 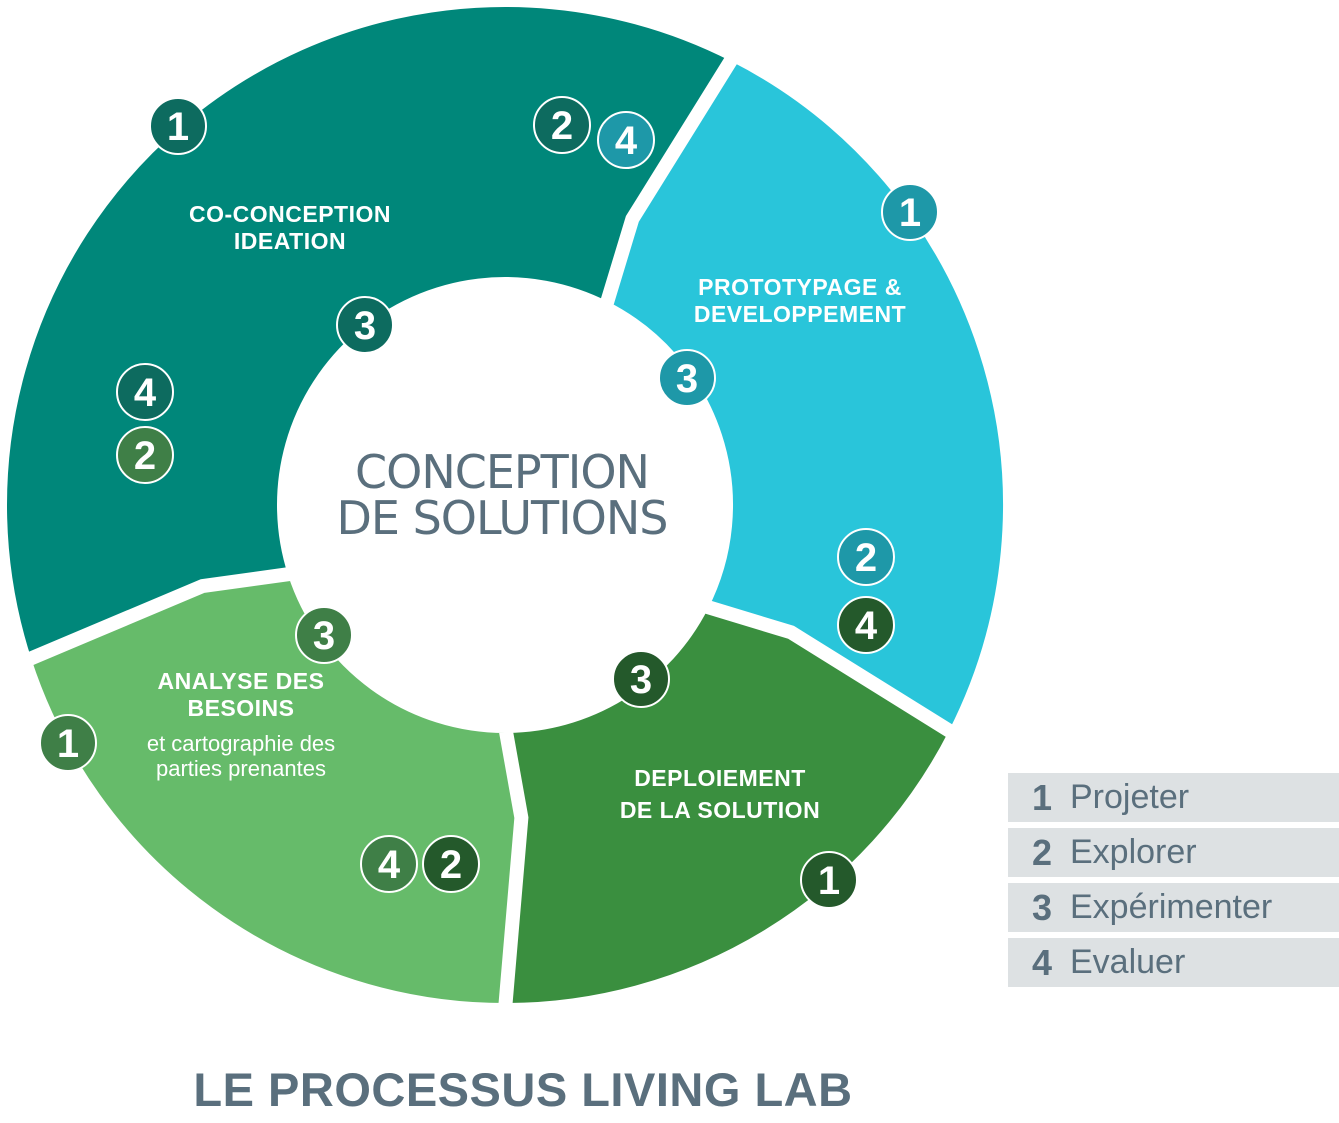 I want to click on legend-item-evaluer: 4 Evaluer, so click(x=1173, y=962).